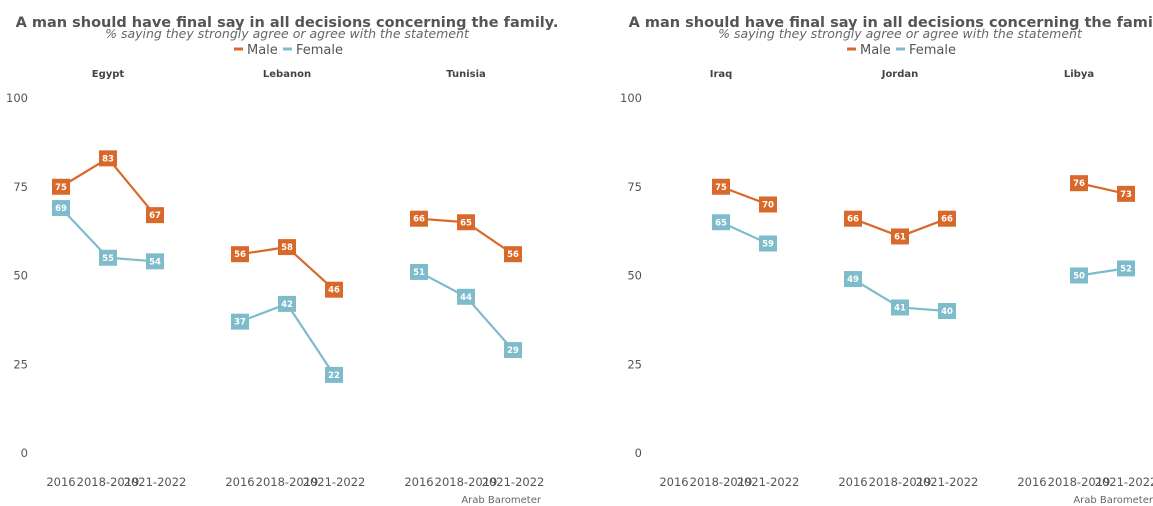 The image size is (1153, 506). I want to click on facet-title: Tunisia, so click(466, 74).